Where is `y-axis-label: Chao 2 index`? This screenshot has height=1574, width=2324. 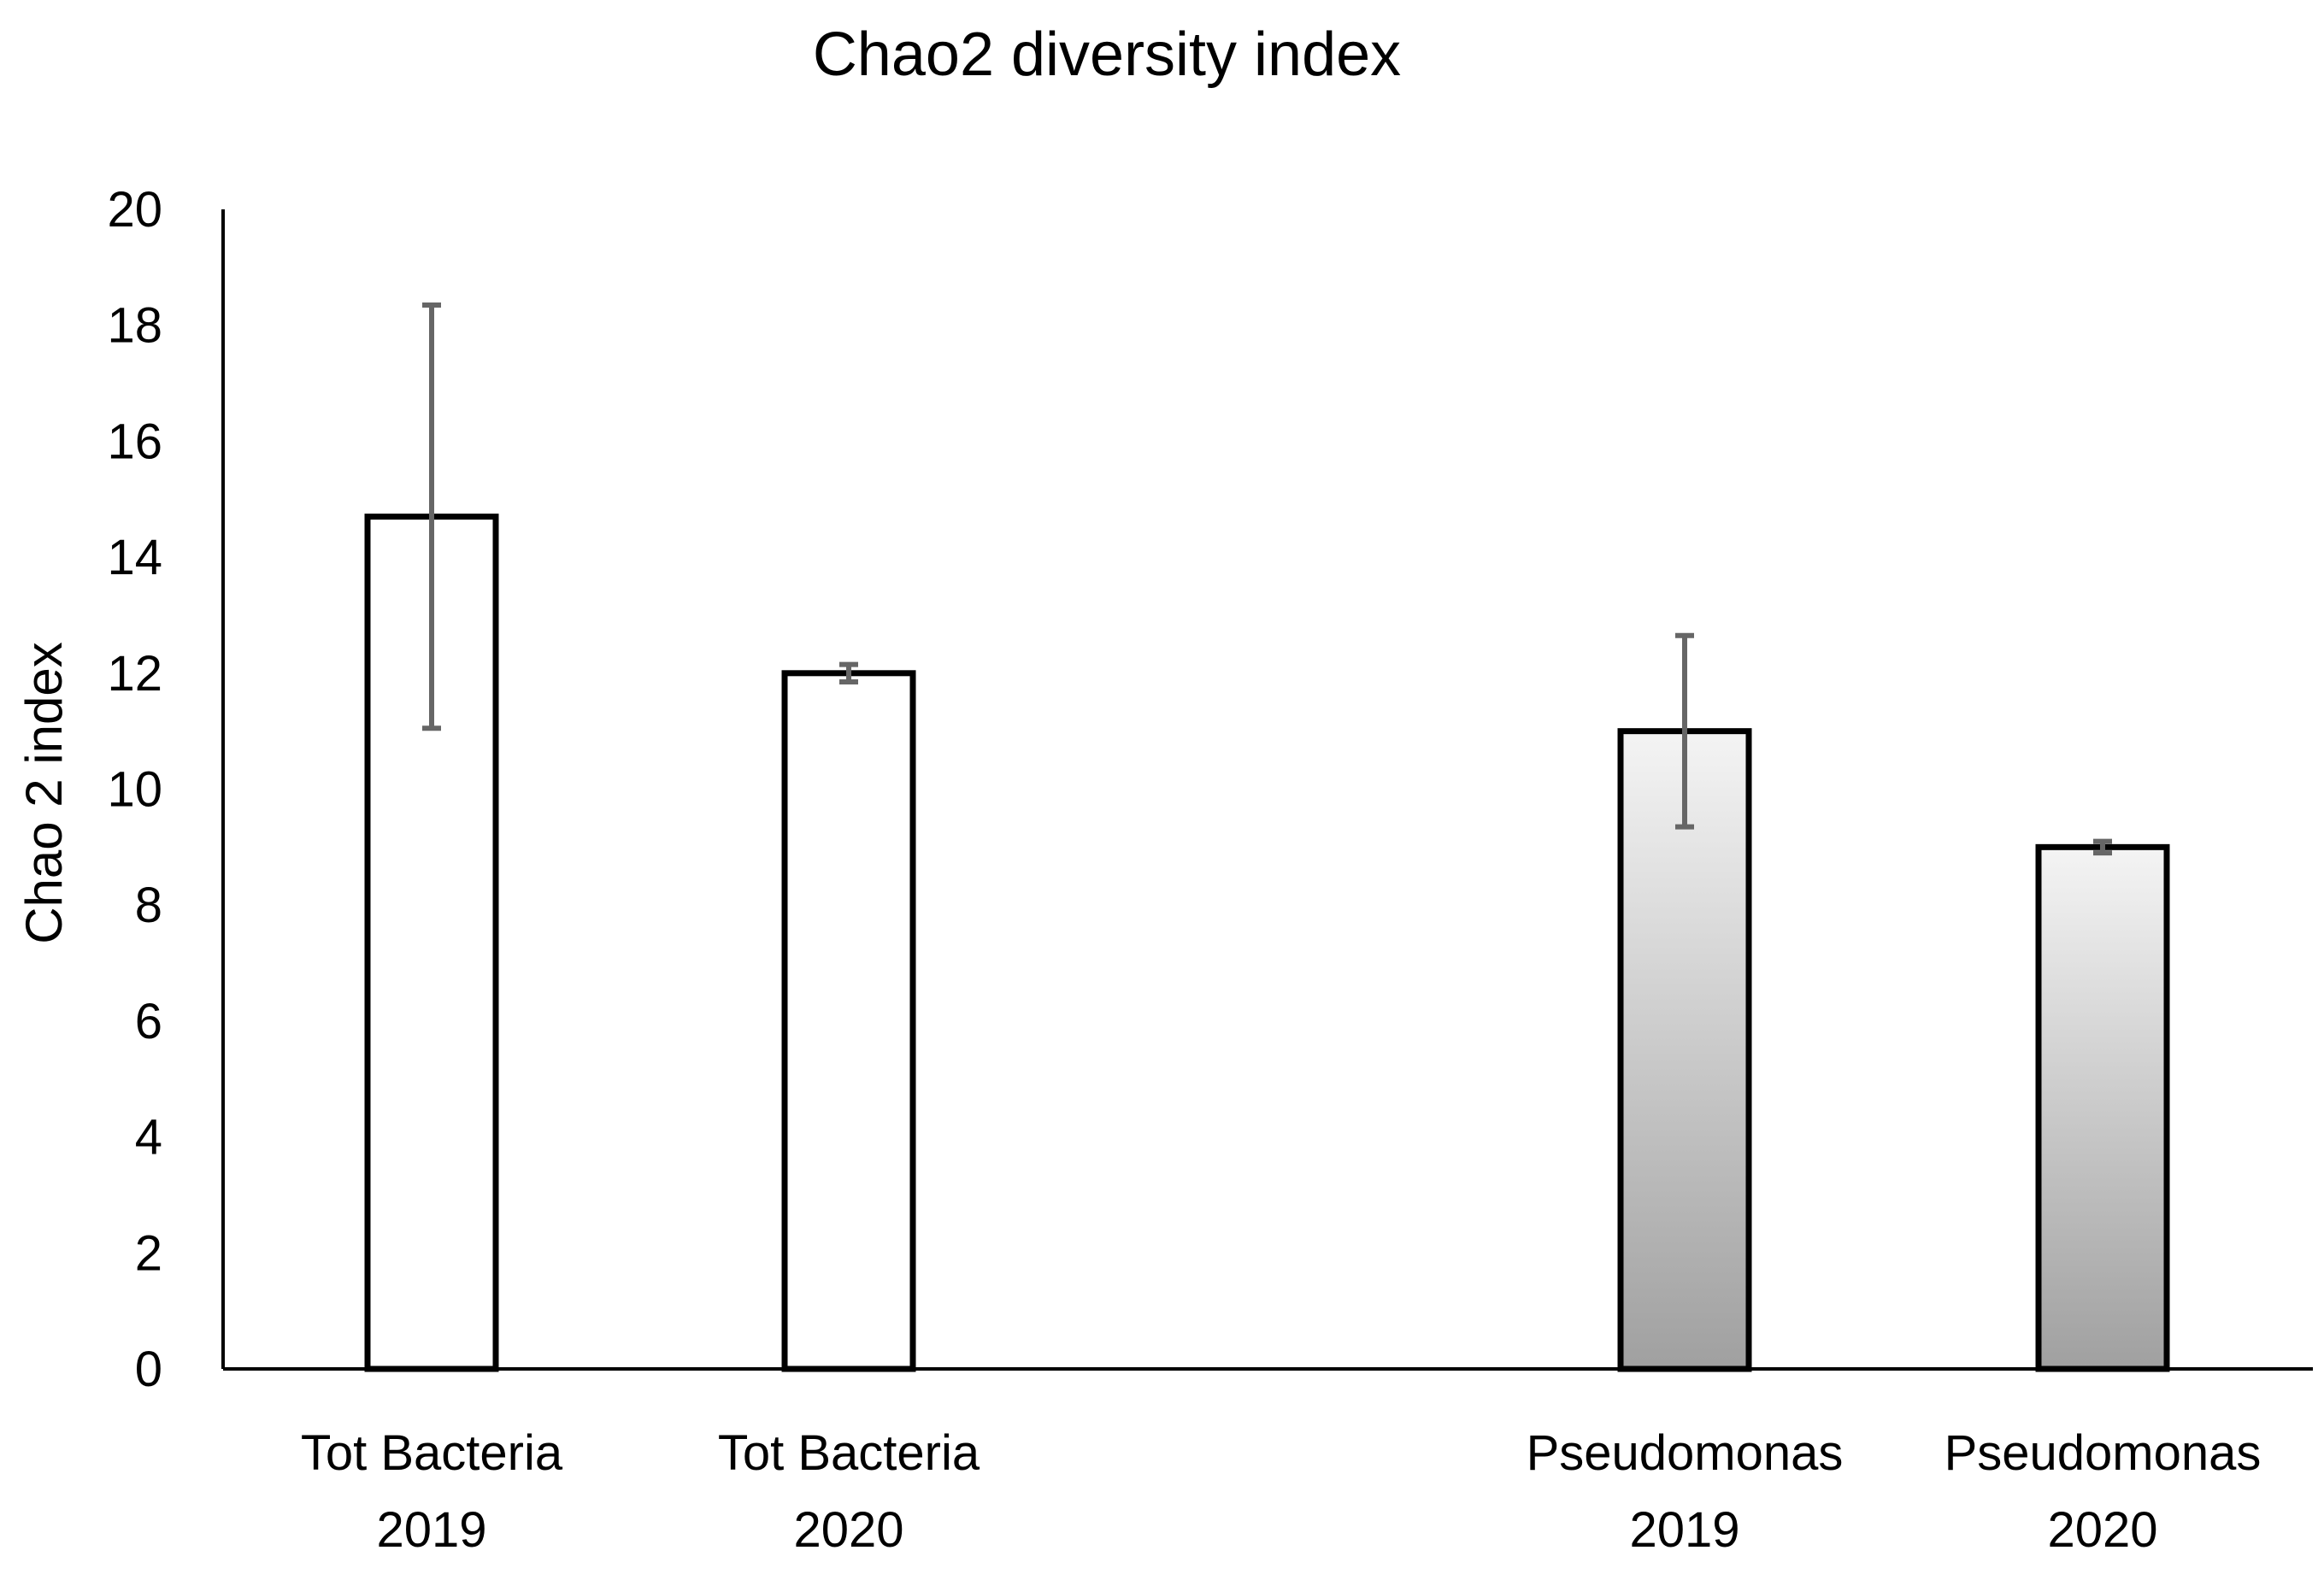 y-axis-label: Chao 2 index is located at coordinates (44, 793).